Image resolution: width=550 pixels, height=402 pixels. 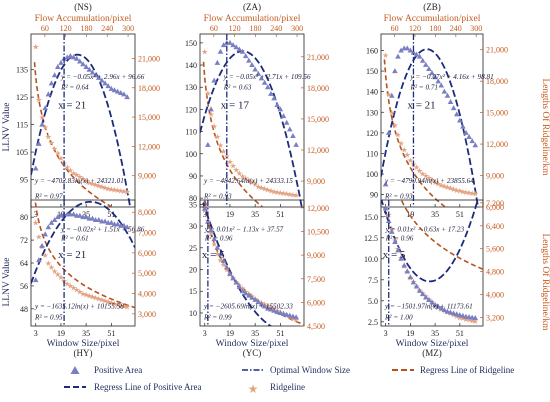 What do you see at coordinates (149, 117) in the screenshot?
I see `y2-tick-label: 15,000` at bounding box center [149, 117].